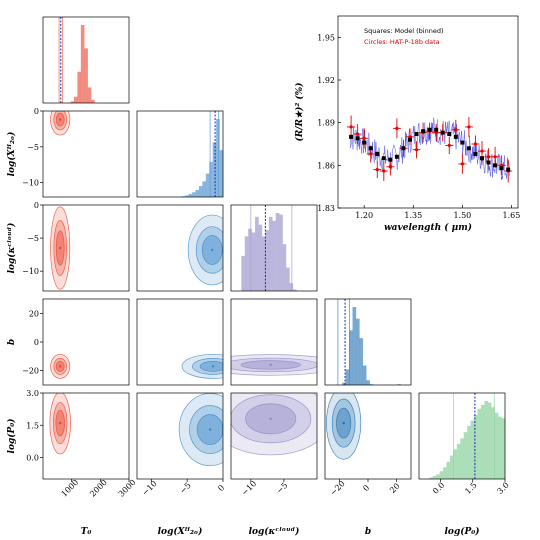  I want to click on x-tick-label: 1000, so click(70, 488).